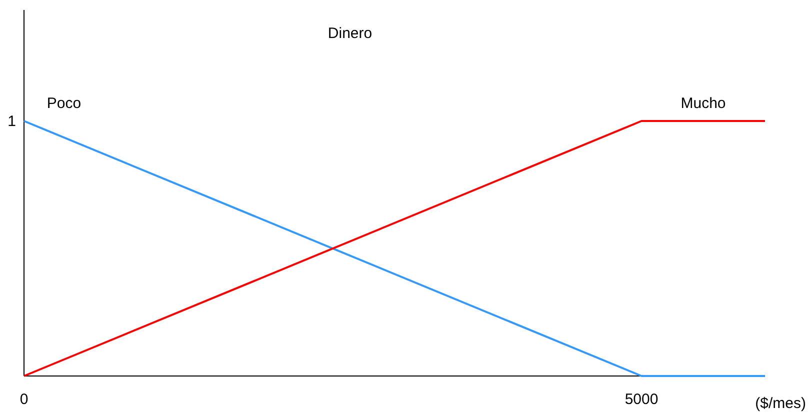  I want to click on text: 1, so click(12, 121).